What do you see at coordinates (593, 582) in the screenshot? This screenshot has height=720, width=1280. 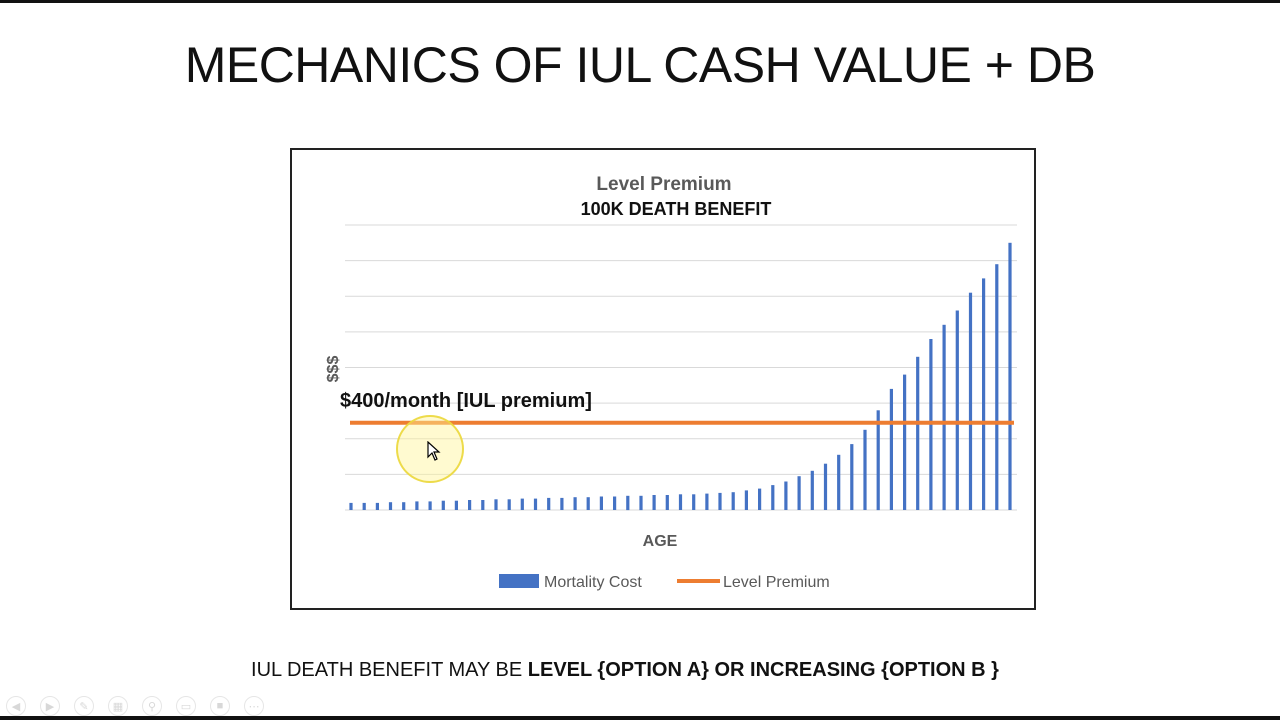 I see `legend-label-mortality-cost: Mortality Cost` at bounding box center [593, 582].